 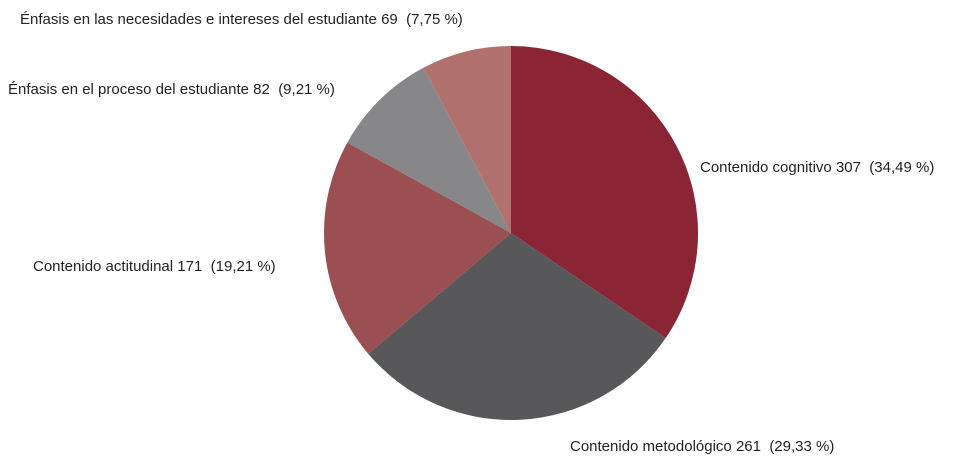 What do you see at coordinates (785, 446) in the screenshot?
I see `value-label: 261 (29,33 %)` at bounding box center [785, 446].